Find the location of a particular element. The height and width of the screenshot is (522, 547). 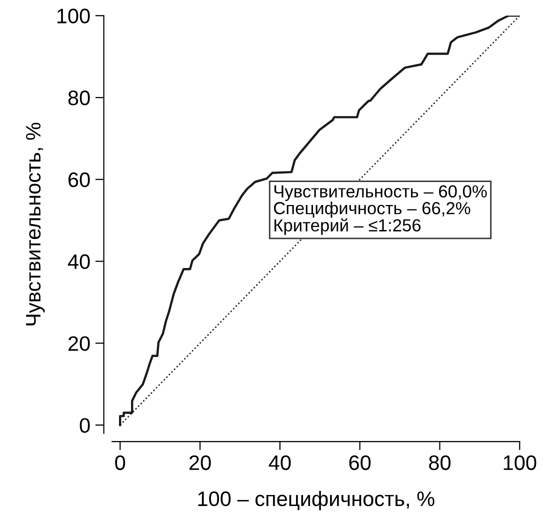

x-tick-label: 0 is located at coordinates (120, 462).